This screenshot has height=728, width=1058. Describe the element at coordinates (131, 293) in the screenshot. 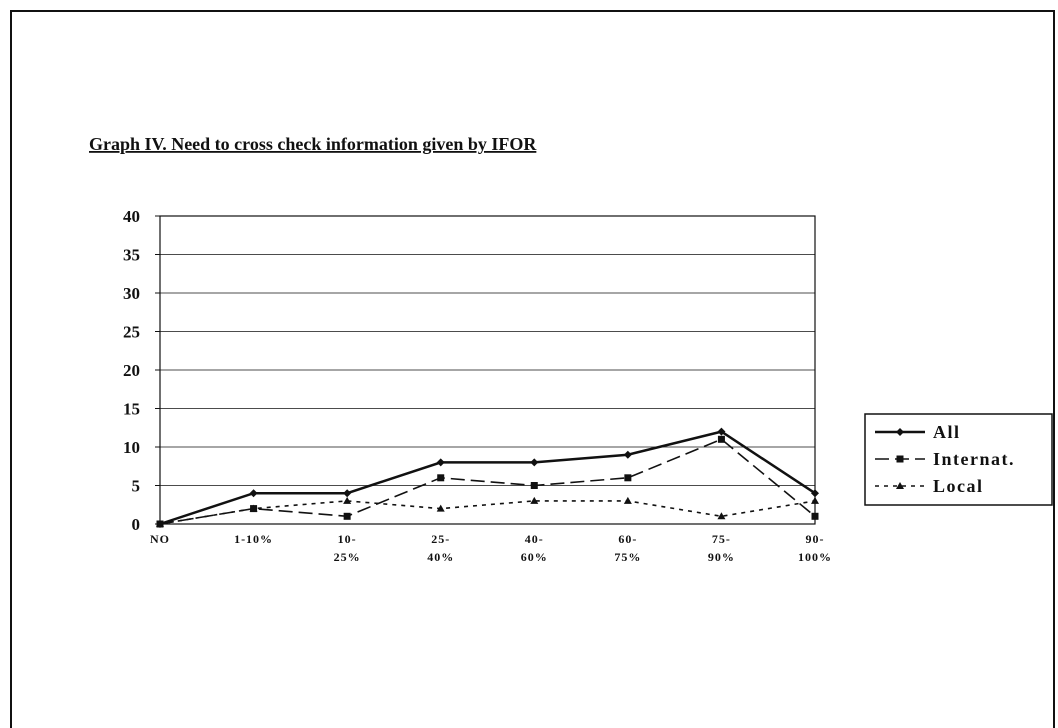

I see `y-tick-label: 30` at that location.